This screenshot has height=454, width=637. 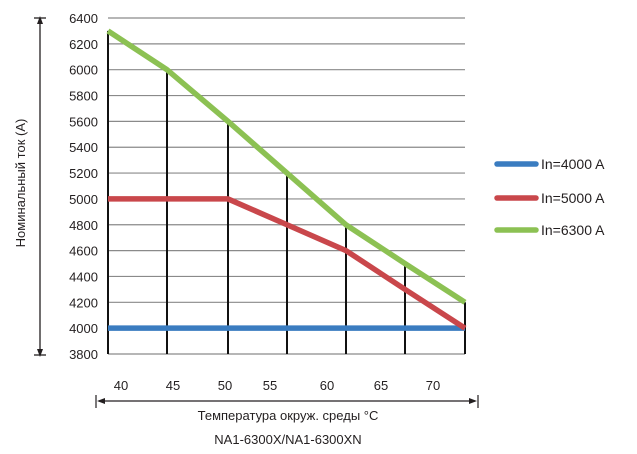 What do you see at coordinates (327, 385) in the screenshot?
I see `x-tick-label: 60` at bounding box center [327, 385].